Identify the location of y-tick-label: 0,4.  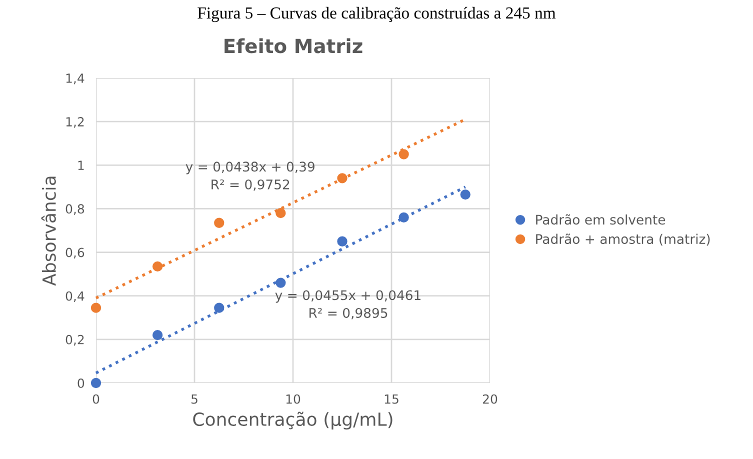
(75, 296).